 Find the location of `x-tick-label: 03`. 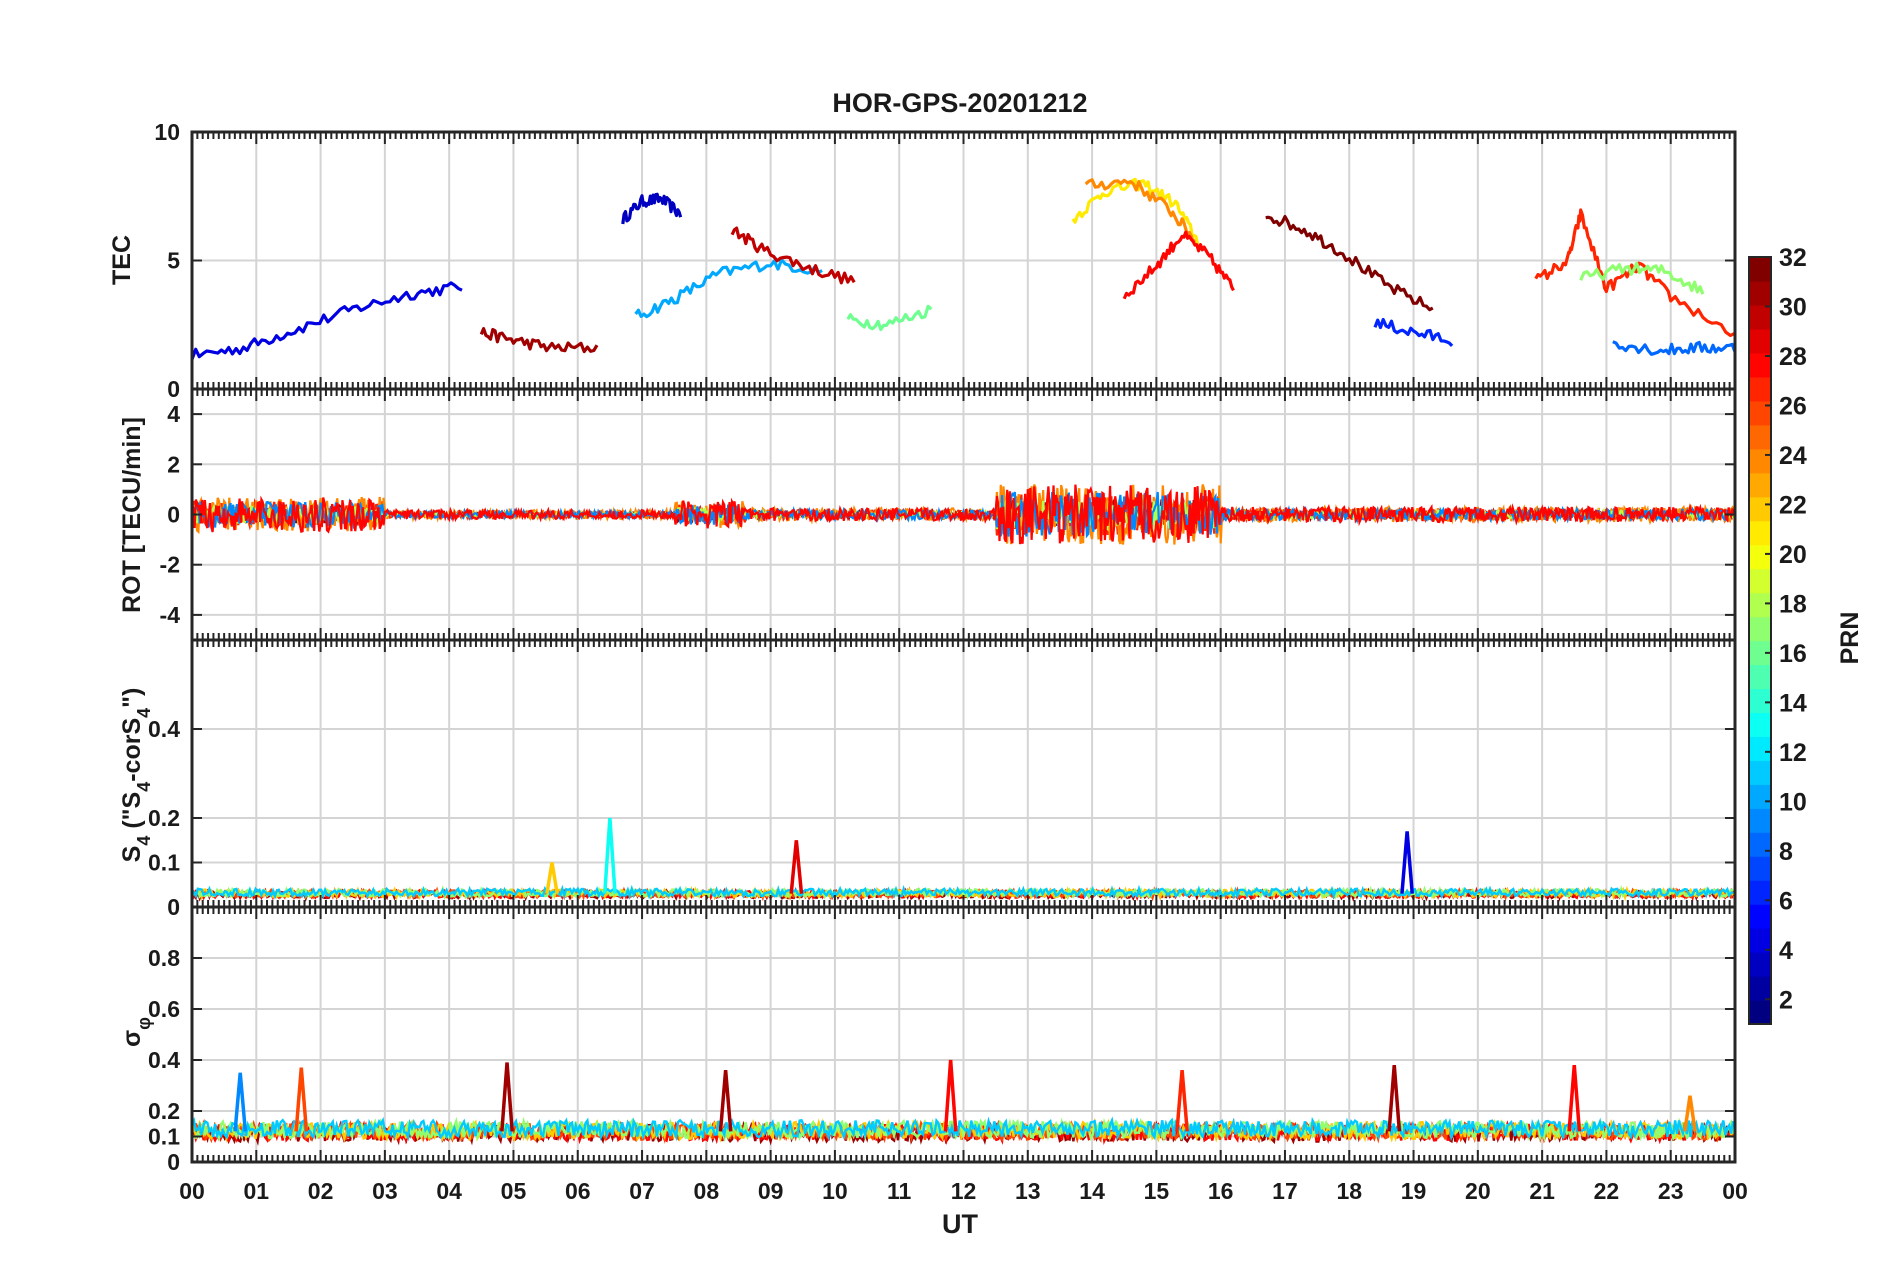

x-tick-label: 03 is located at coordinates (385, 1191).